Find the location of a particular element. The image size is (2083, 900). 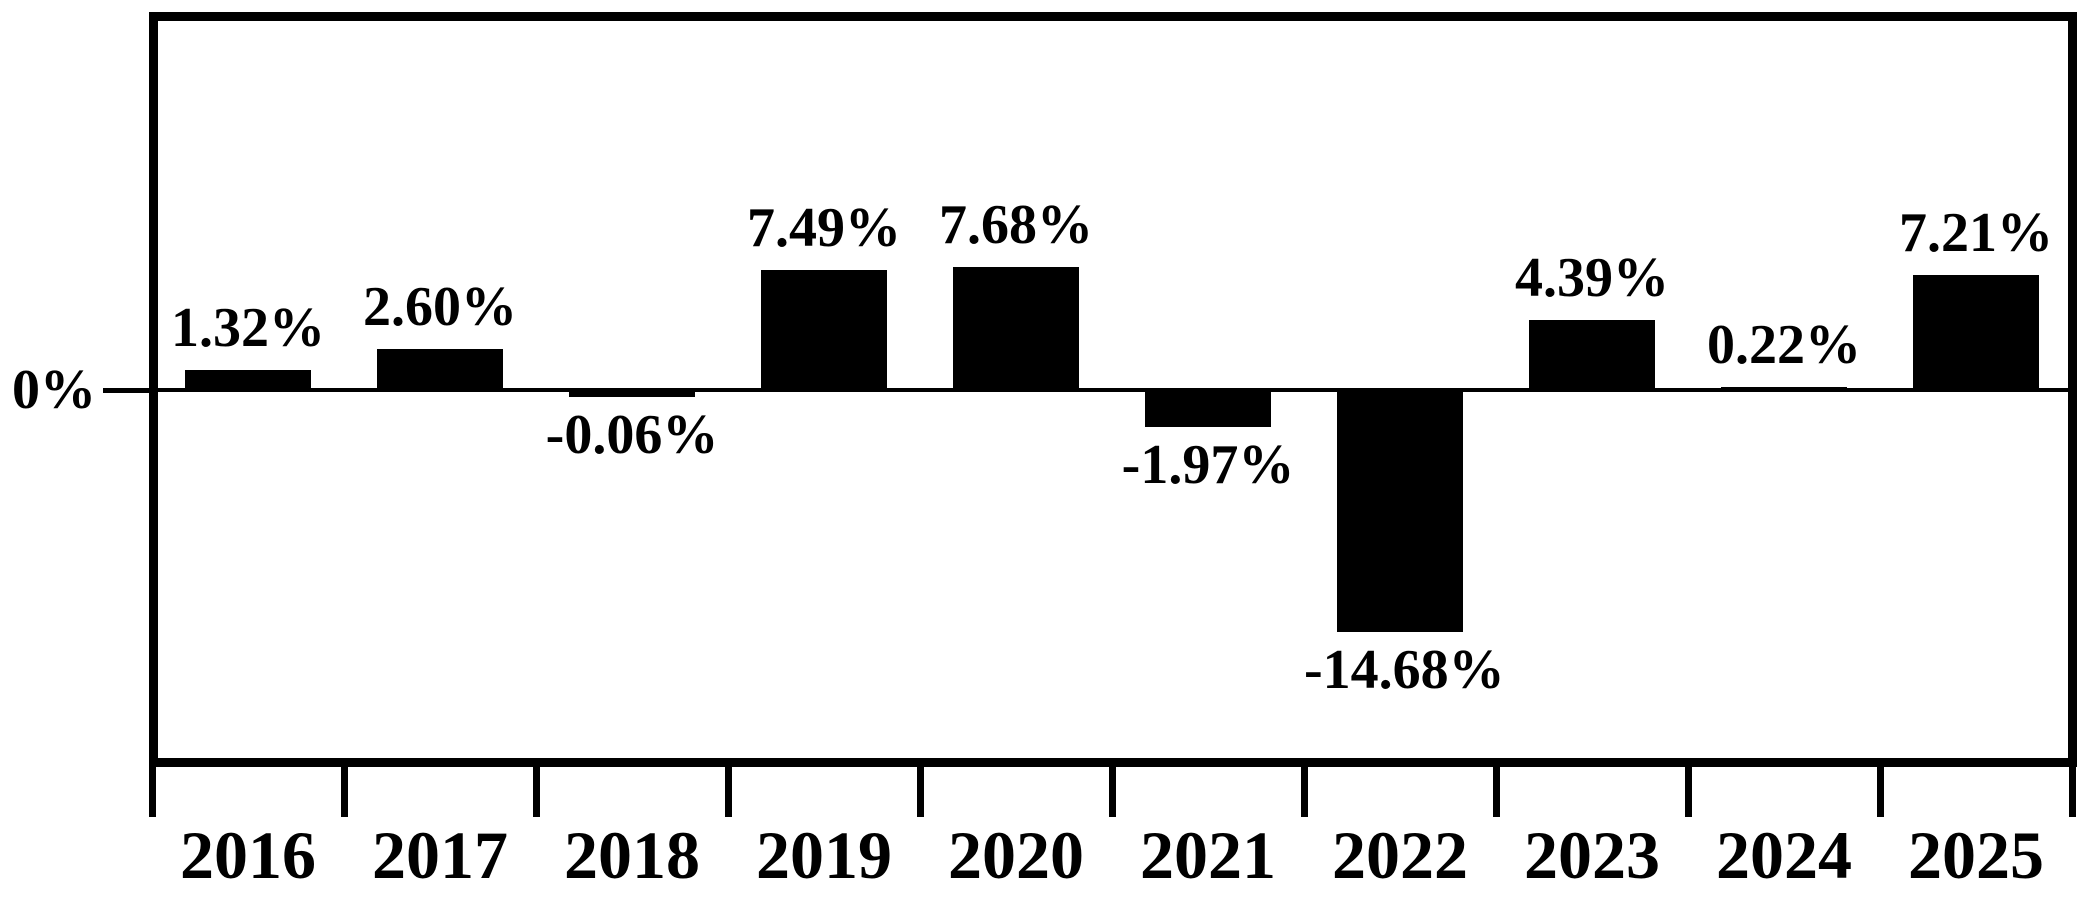

x-axis-label-2019: 2019 is located at coordinates (824, 855).